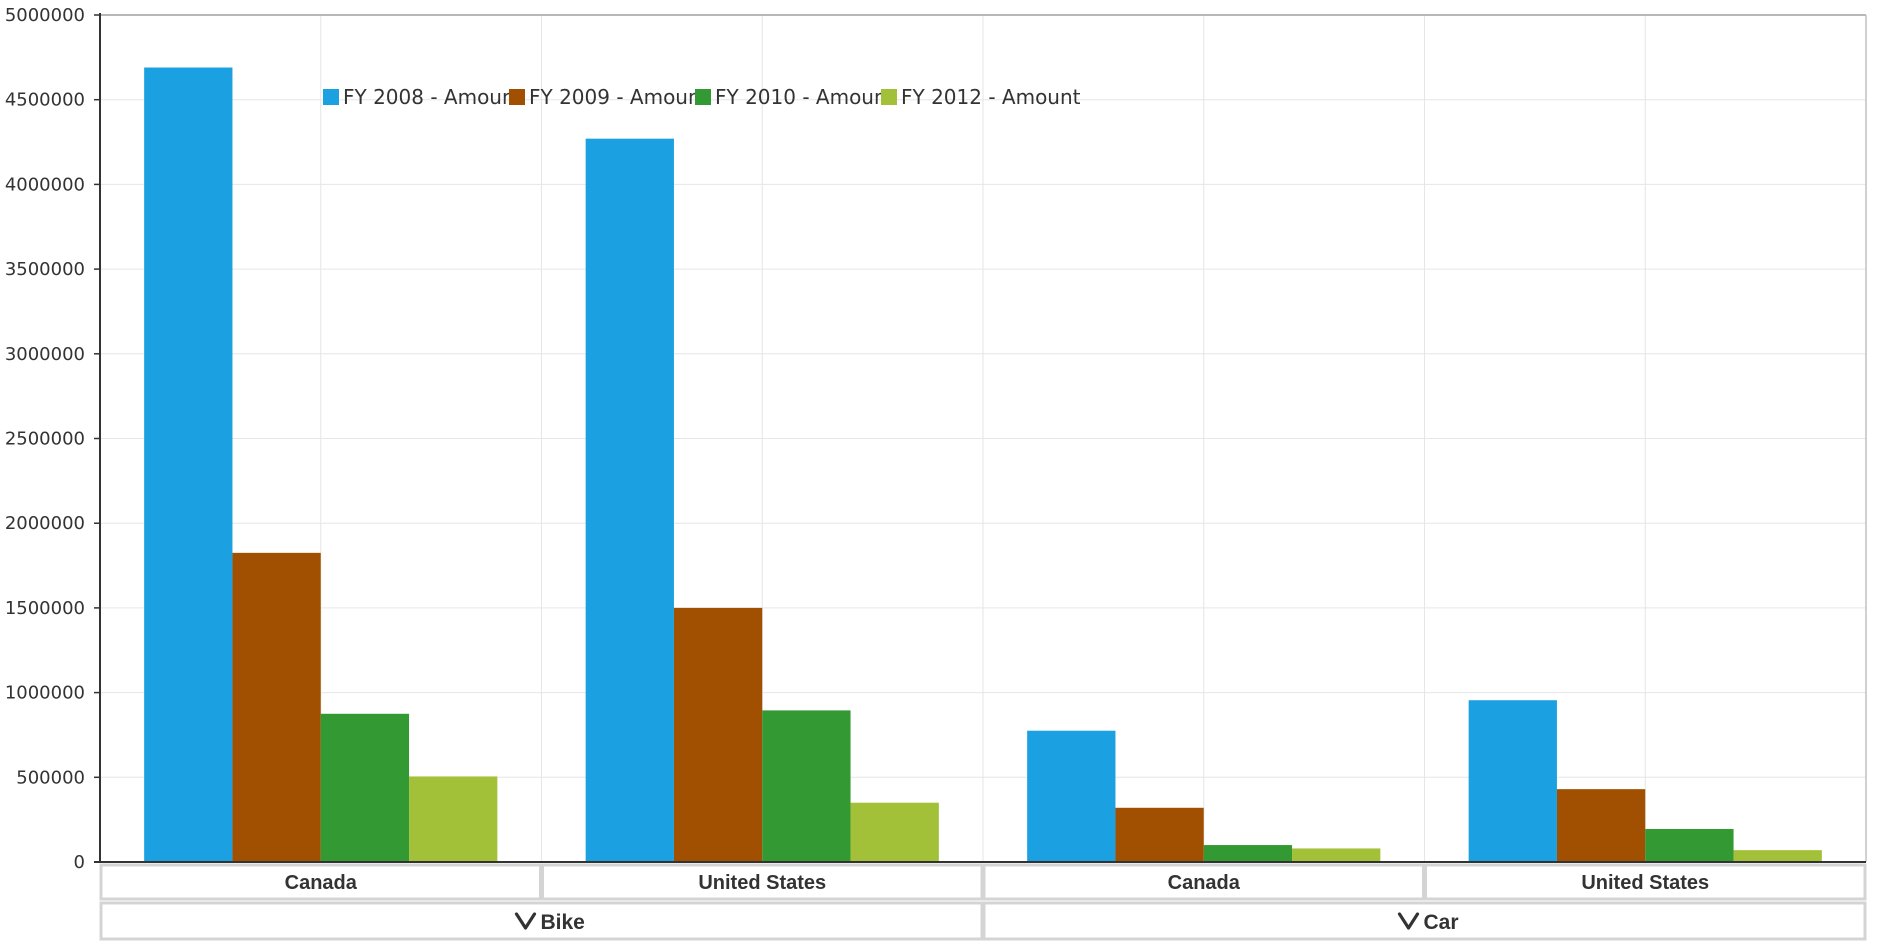  Describe the element at coordinates (1689, 845) in the screenshot. I see `bar: FY 2010 - Amount: 195000` at that location.